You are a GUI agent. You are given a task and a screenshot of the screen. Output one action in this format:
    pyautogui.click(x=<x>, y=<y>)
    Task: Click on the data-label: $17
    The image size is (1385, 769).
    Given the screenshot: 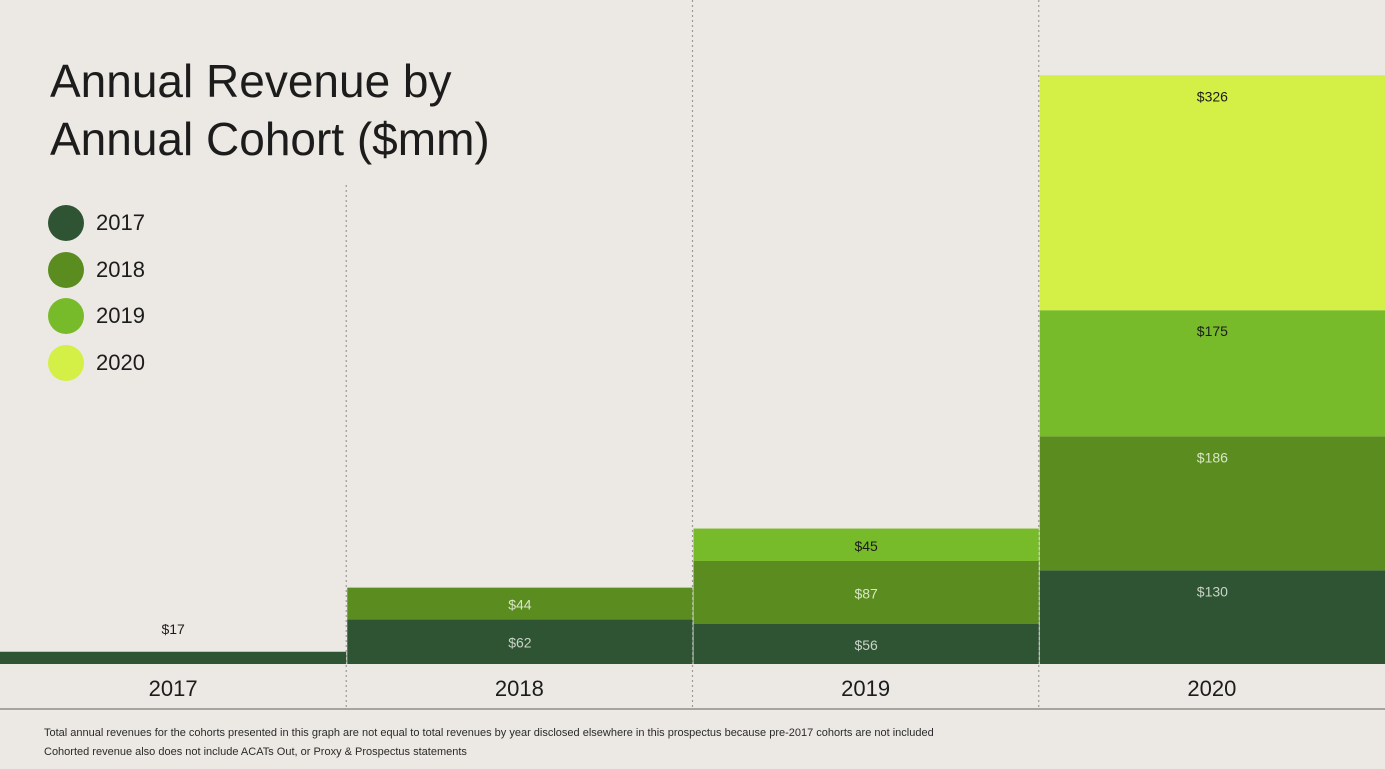 What is the action you would take?
    pyautogui.click(x=173, y=629)
    